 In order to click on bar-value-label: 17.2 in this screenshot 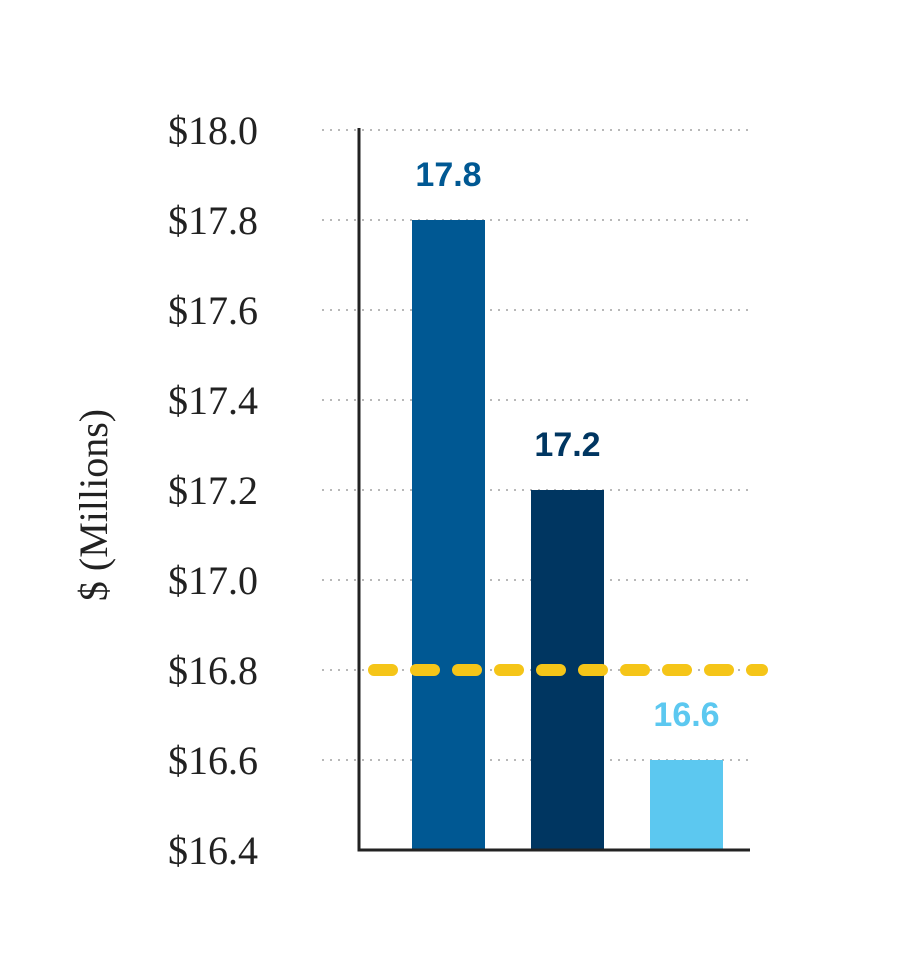, I will do `click(567, 445)`.